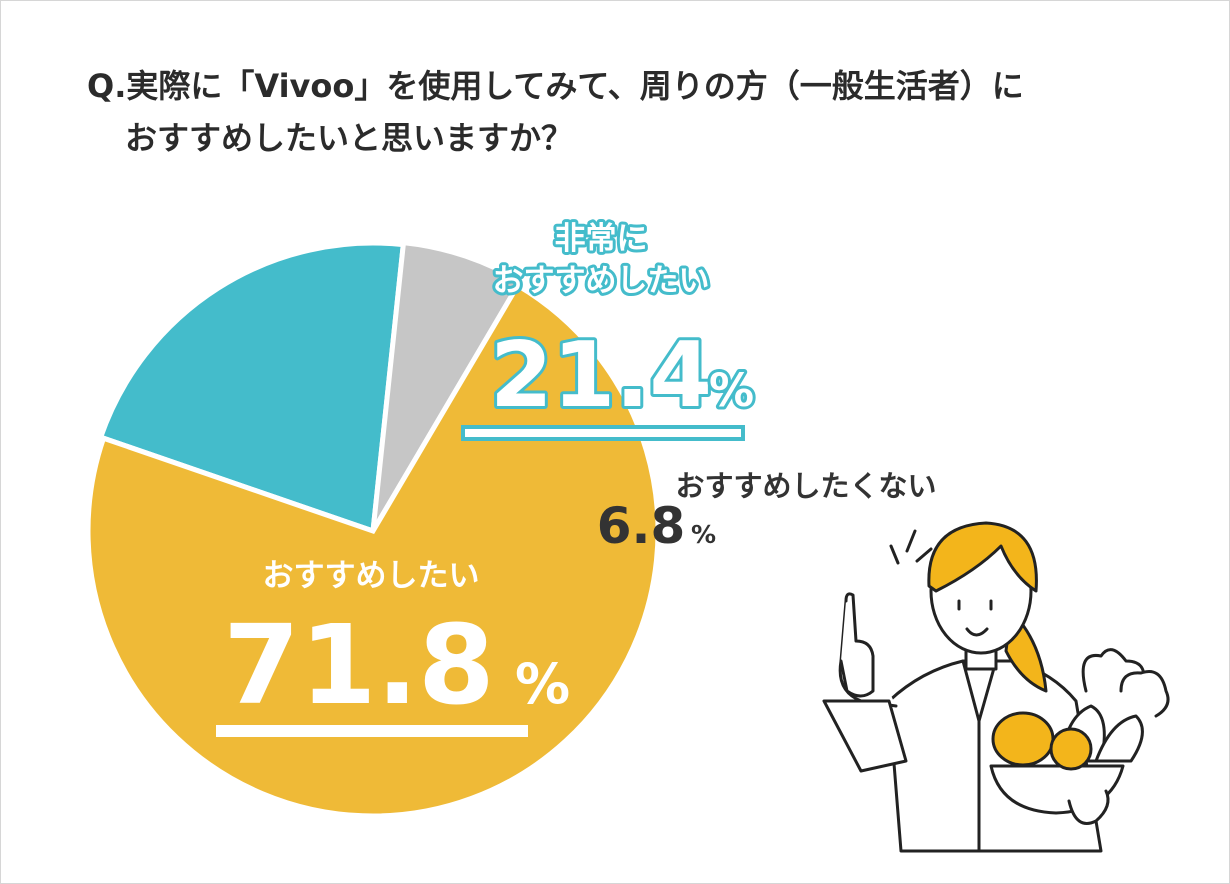 The image size is (1230, 884). Describe the element at coordinates (601, 375) in the screenshot. I see `slice-value-label: 21.4` at that location.